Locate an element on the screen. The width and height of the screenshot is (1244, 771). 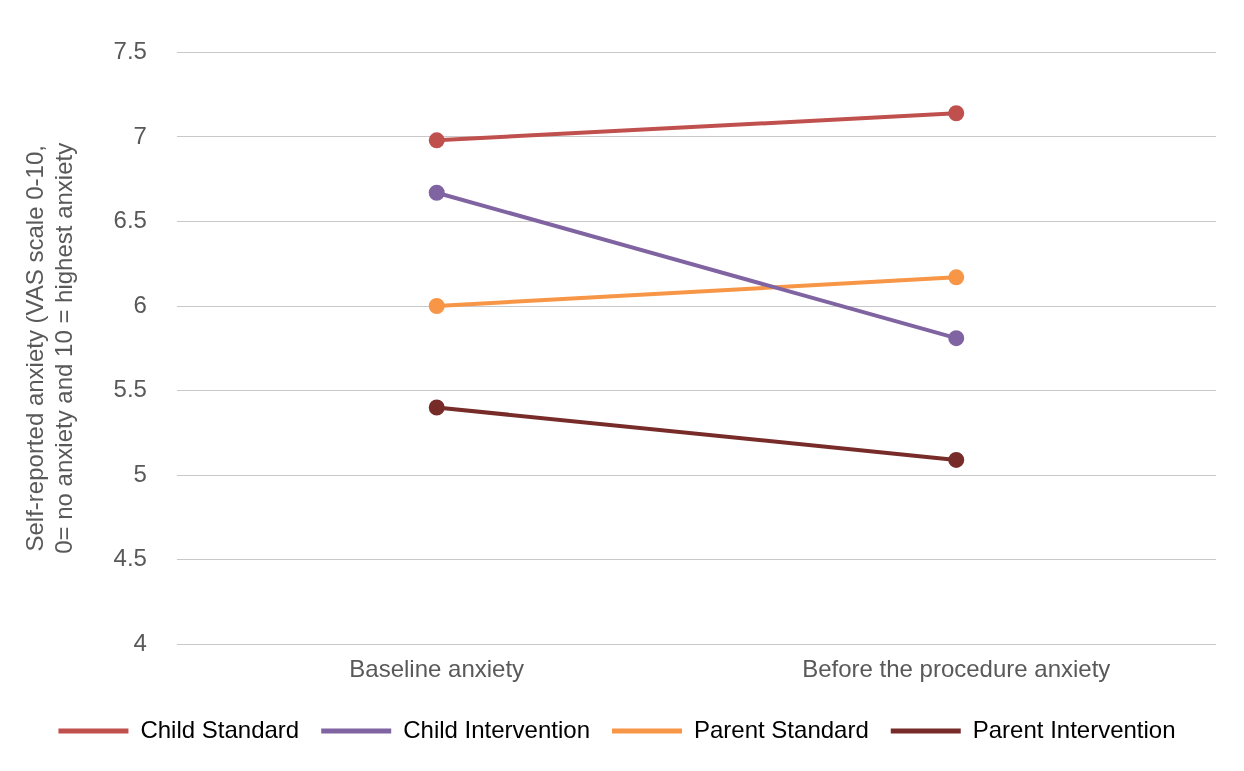
x-tick-label: Baseline anxiety is located at coordinates (437, 669).